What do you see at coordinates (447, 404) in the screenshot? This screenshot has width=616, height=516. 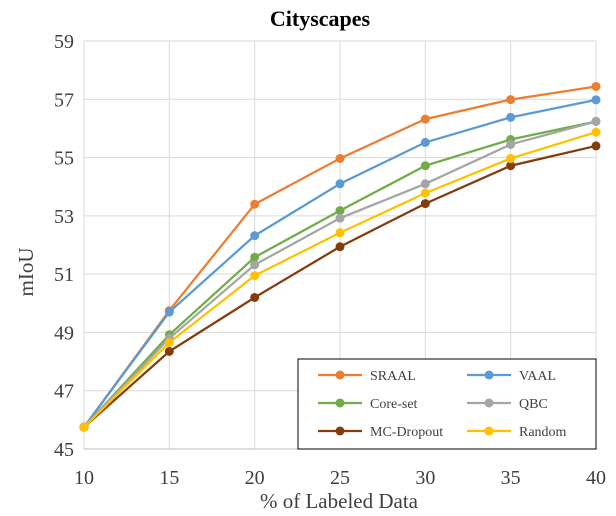 I see `legend: SRAAL VAAL Core-set QBC MC-Dropout Random` at bounding box center [447, 404].